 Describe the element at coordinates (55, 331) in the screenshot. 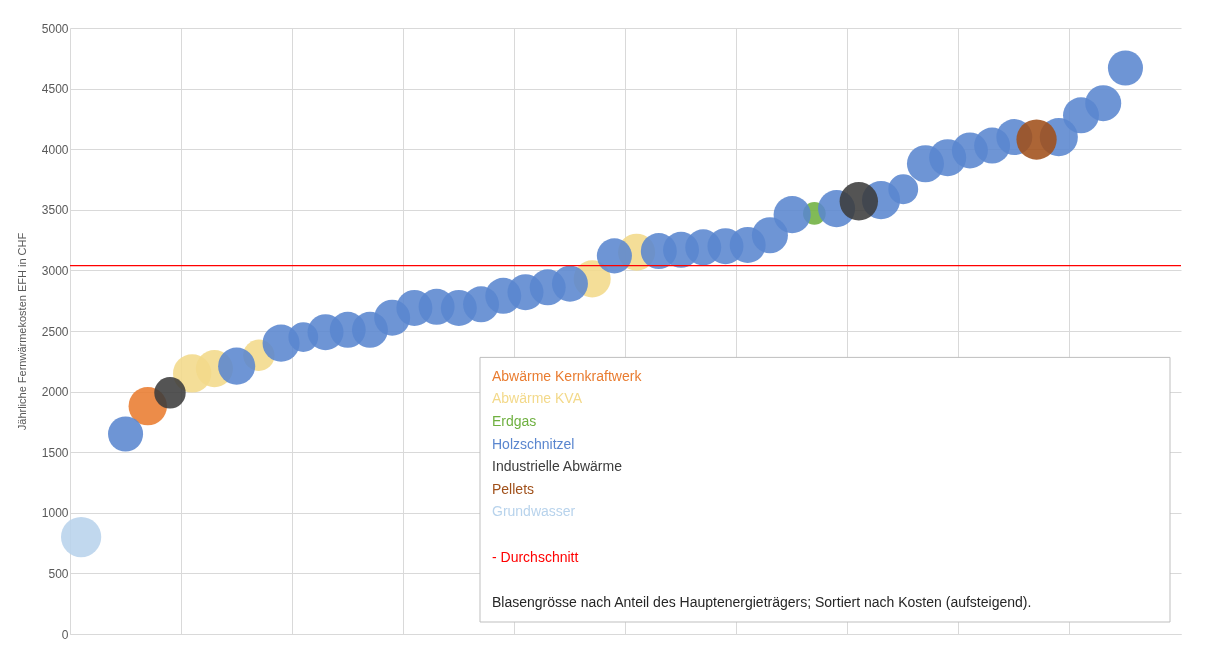

I see `y-tick-label: 2500` at that location.